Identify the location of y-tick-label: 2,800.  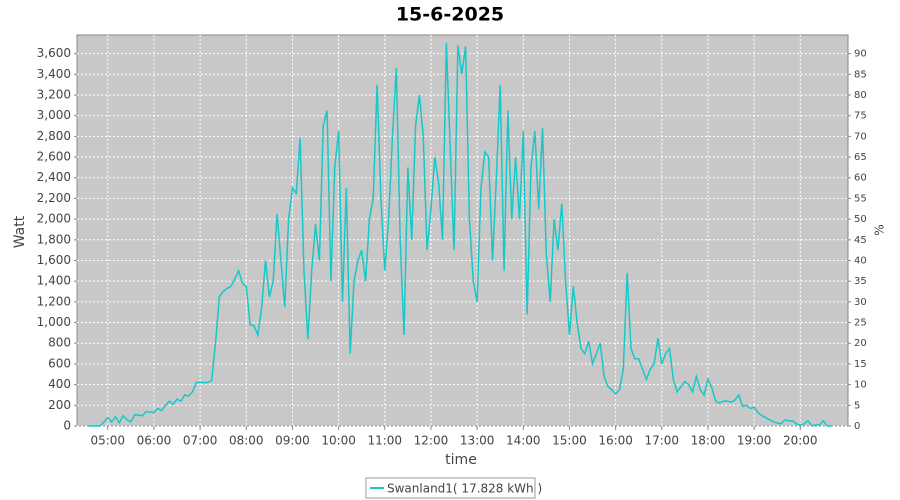
(54, 136).